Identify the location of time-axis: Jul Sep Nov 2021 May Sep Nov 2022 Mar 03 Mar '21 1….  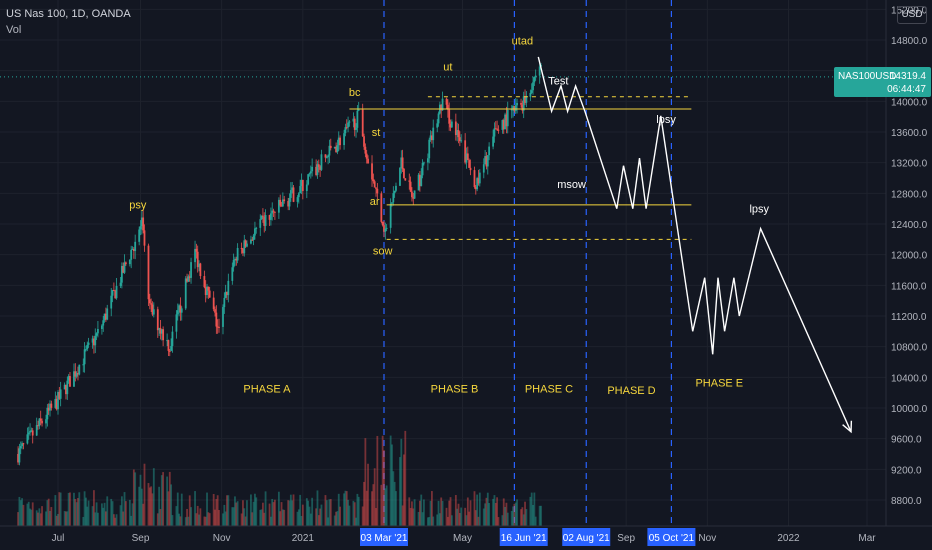
(466, 535).